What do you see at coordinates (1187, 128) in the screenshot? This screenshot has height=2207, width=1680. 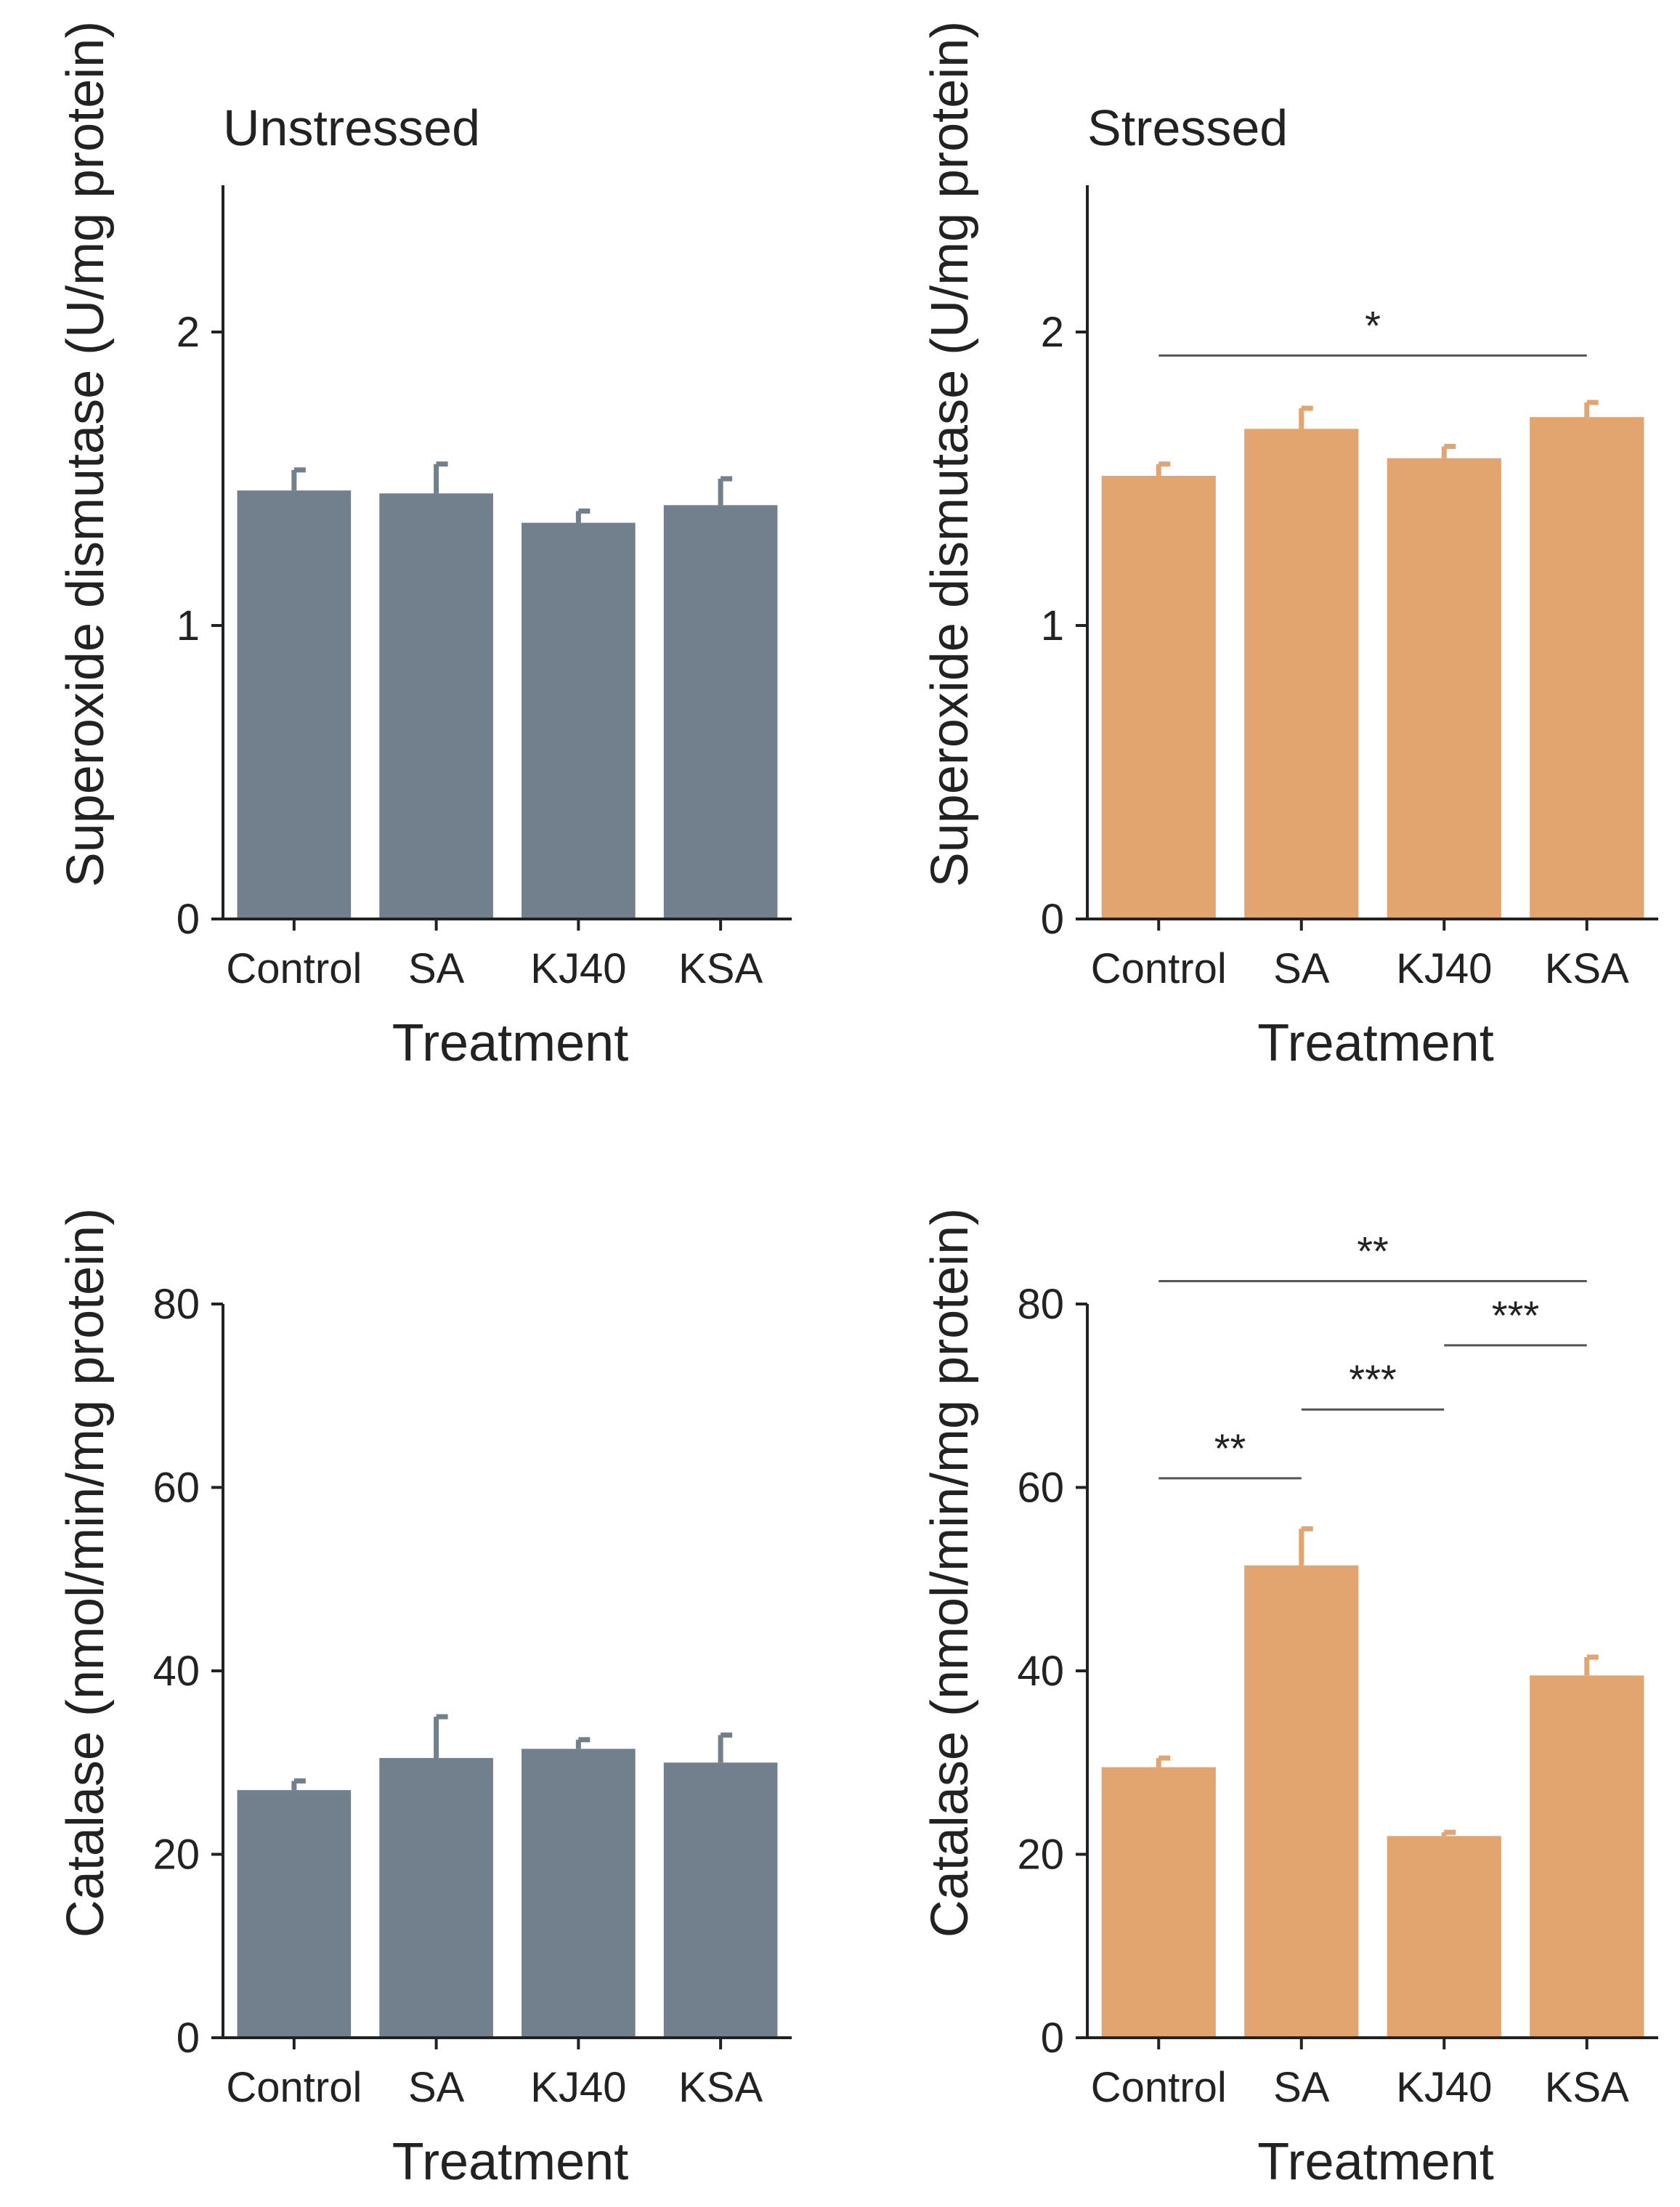 I see `panel-title: Stressed` at bounding box center [1187, 128].